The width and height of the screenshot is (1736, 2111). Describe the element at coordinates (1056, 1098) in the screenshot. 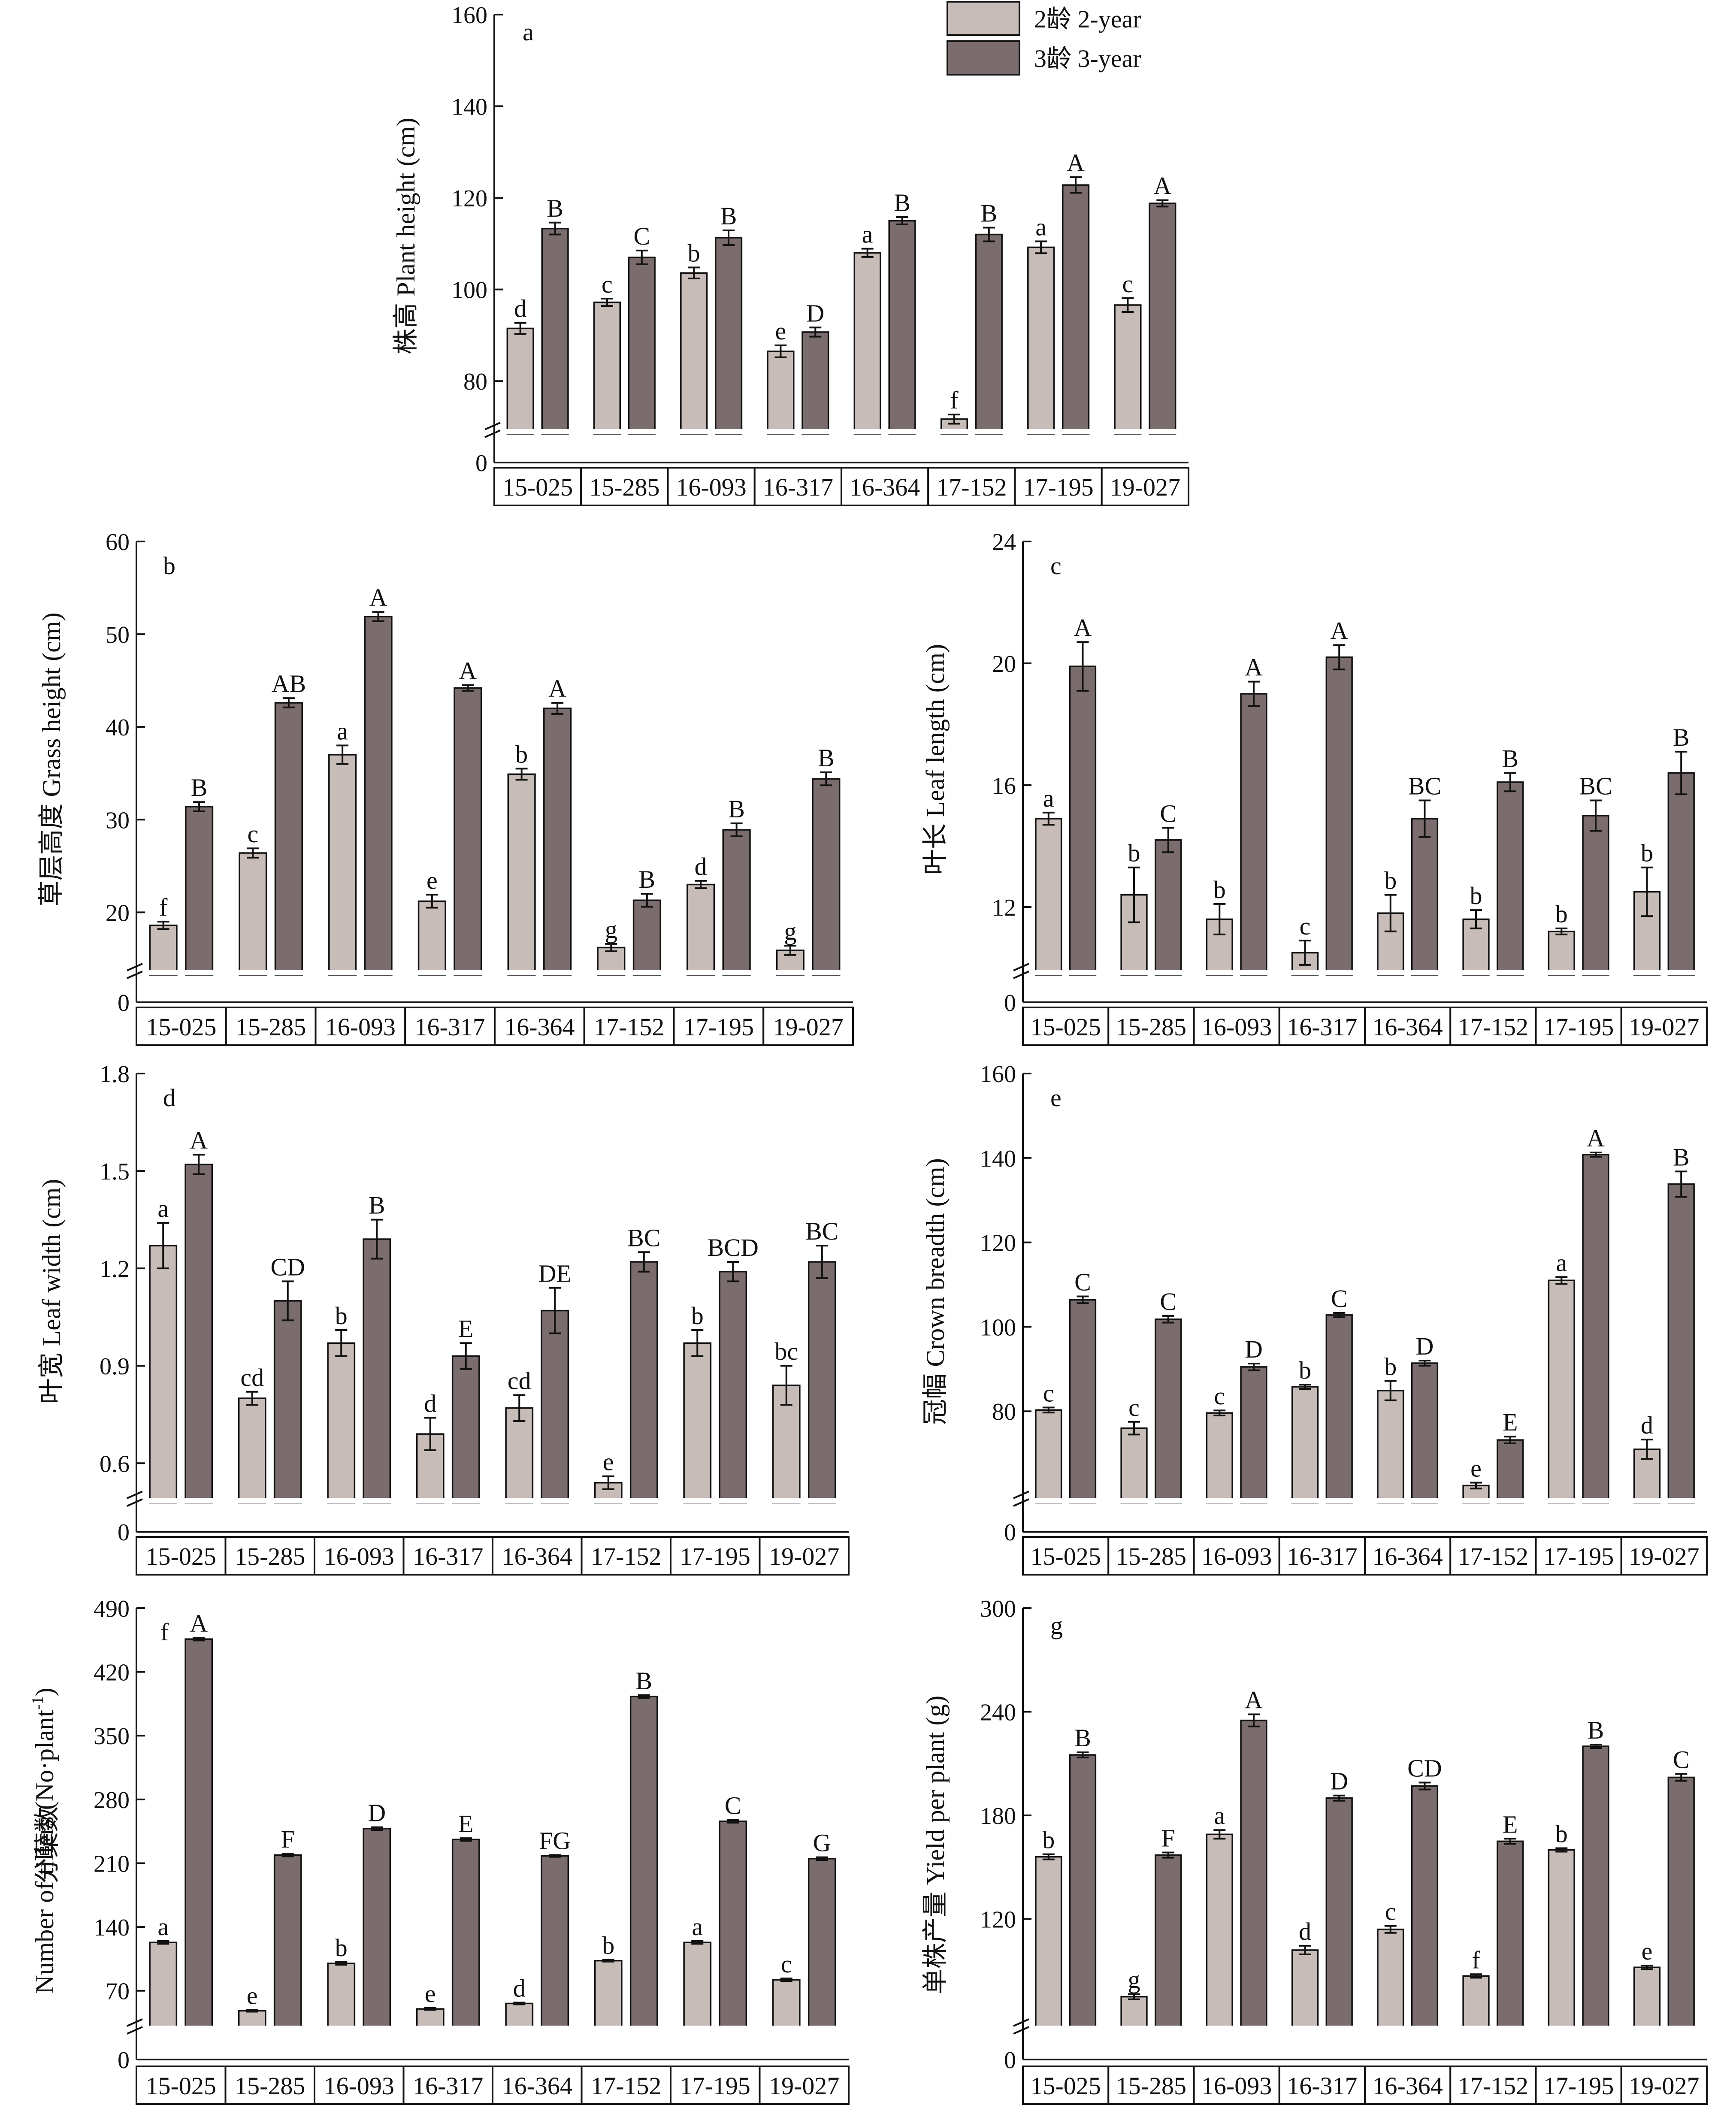

I see `panel-e-letter: e` at that location.